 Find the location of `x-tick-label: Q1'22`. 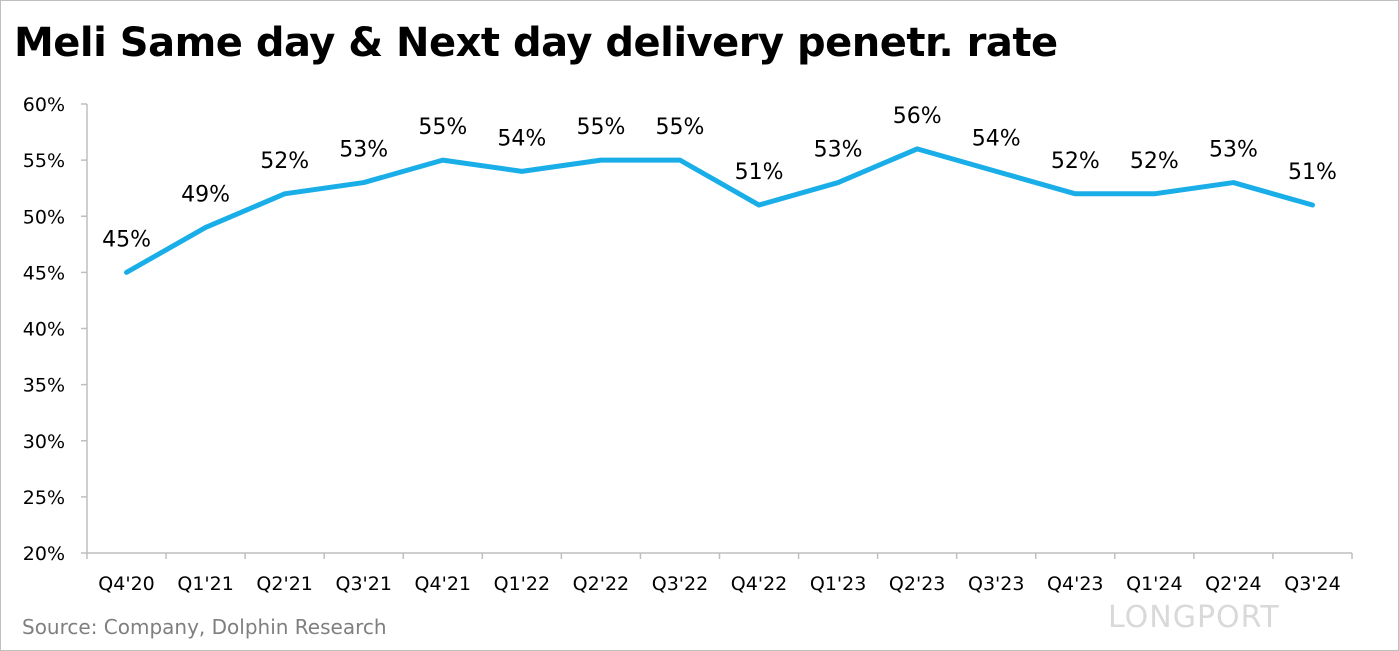

x-tick-label: Q1'22 is located at coordinates (522, 584).